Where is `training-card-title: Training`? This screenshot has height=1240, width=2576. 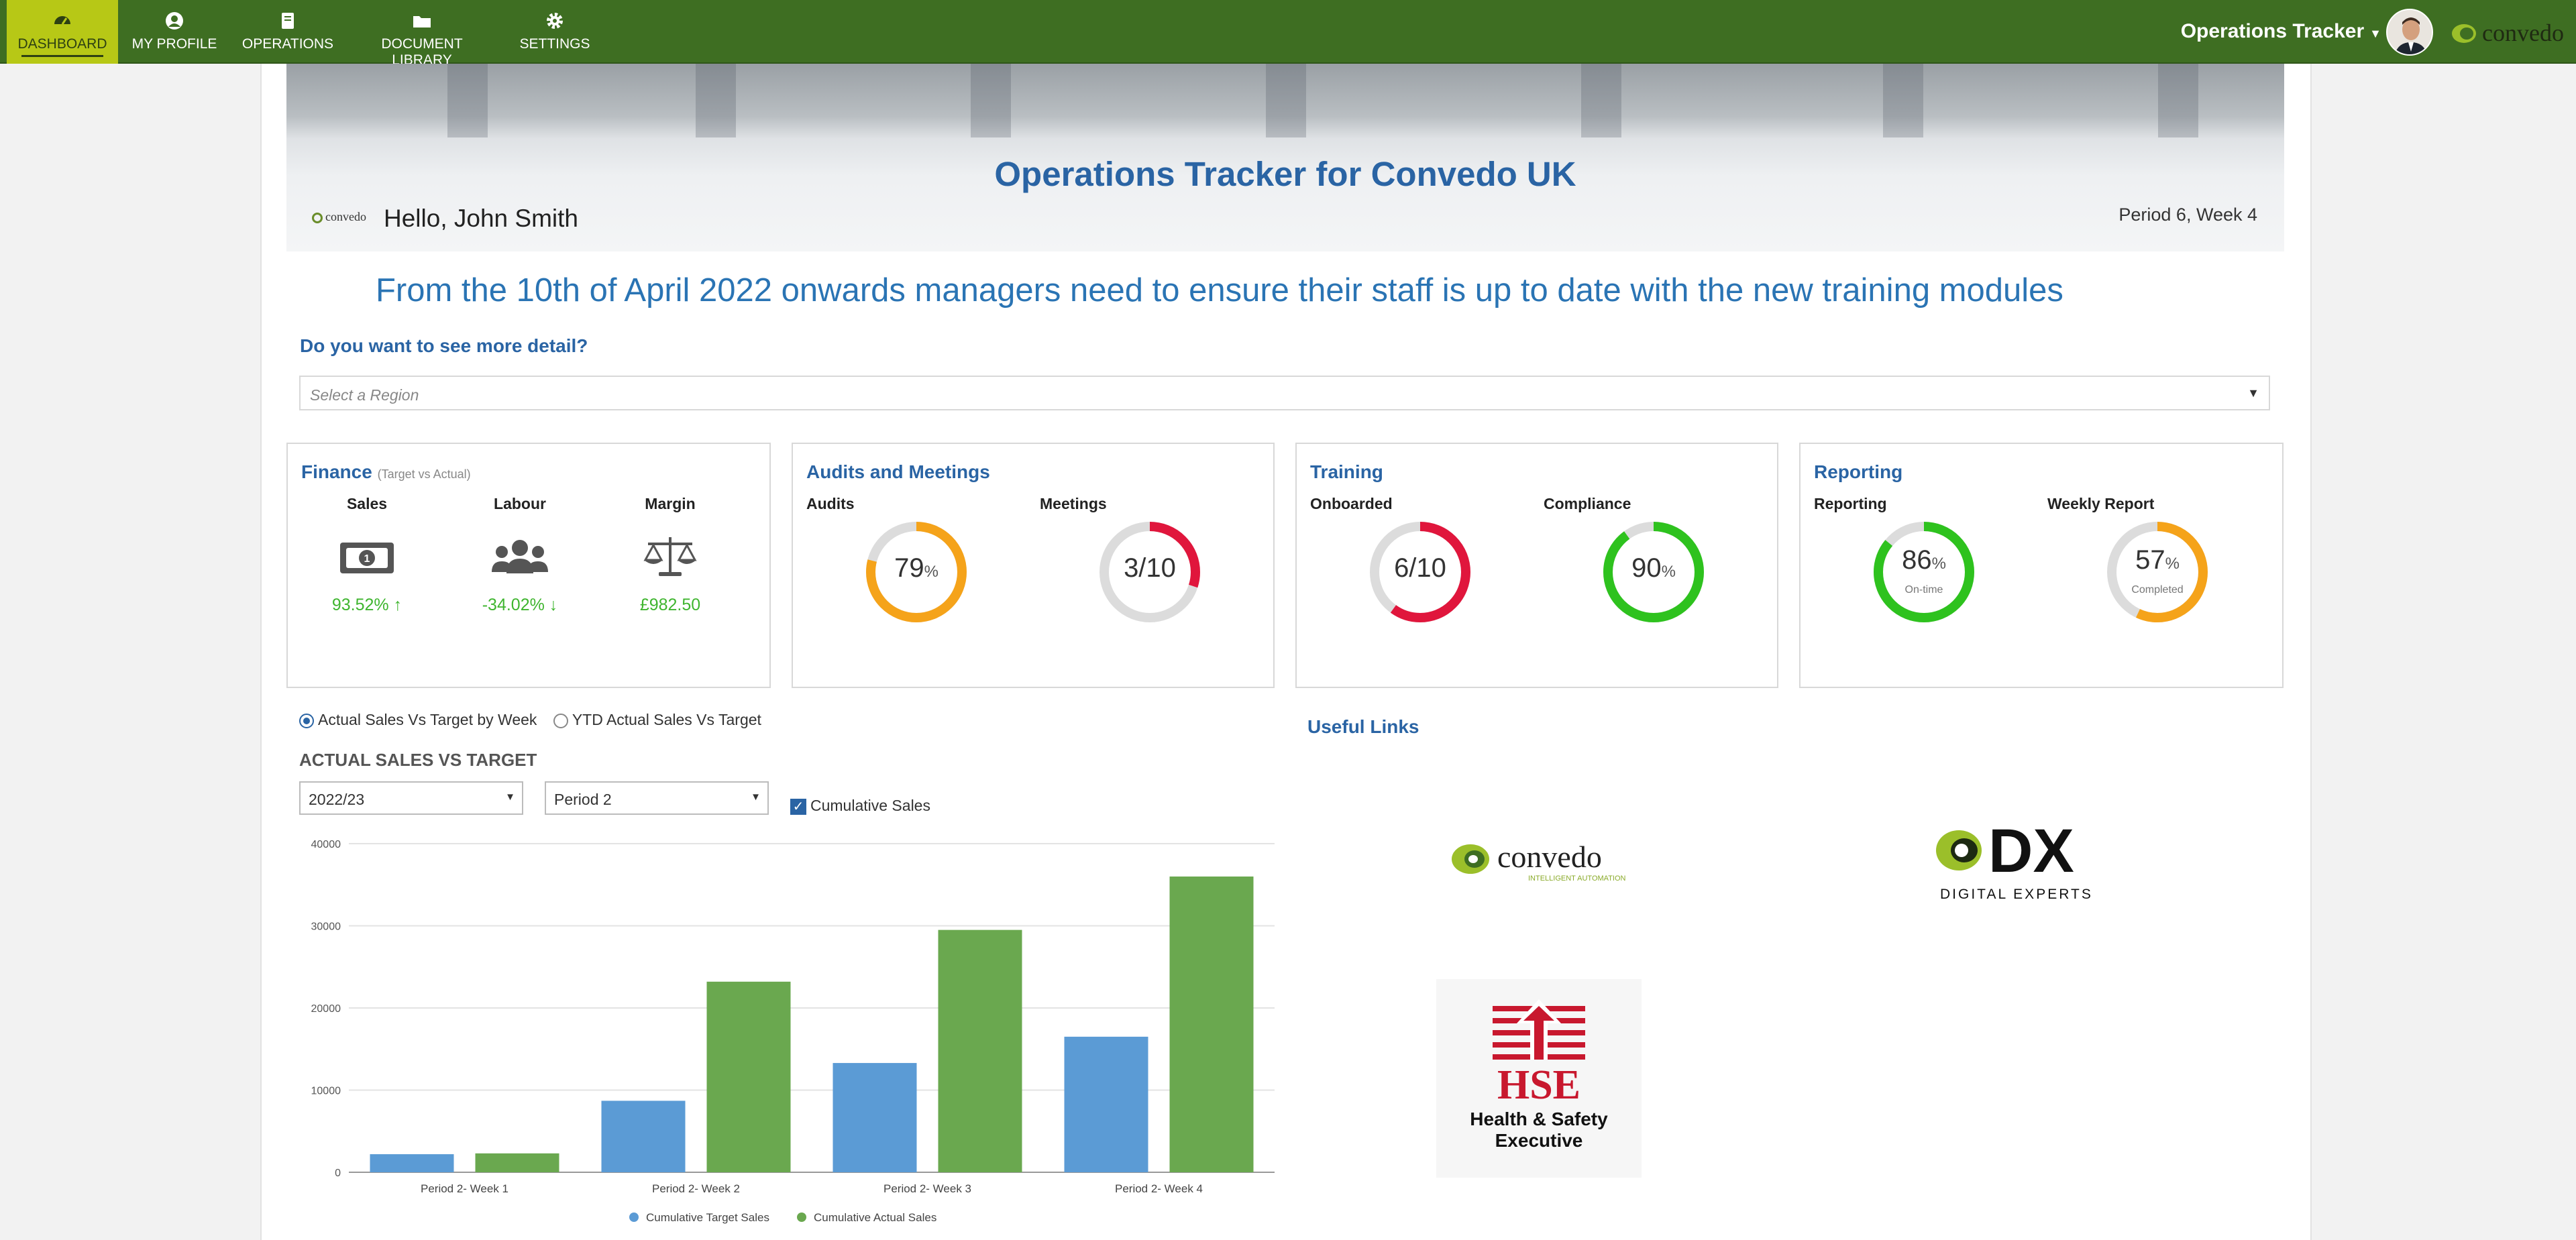 training-card-title: Training is located at coordinates (1346, 472).